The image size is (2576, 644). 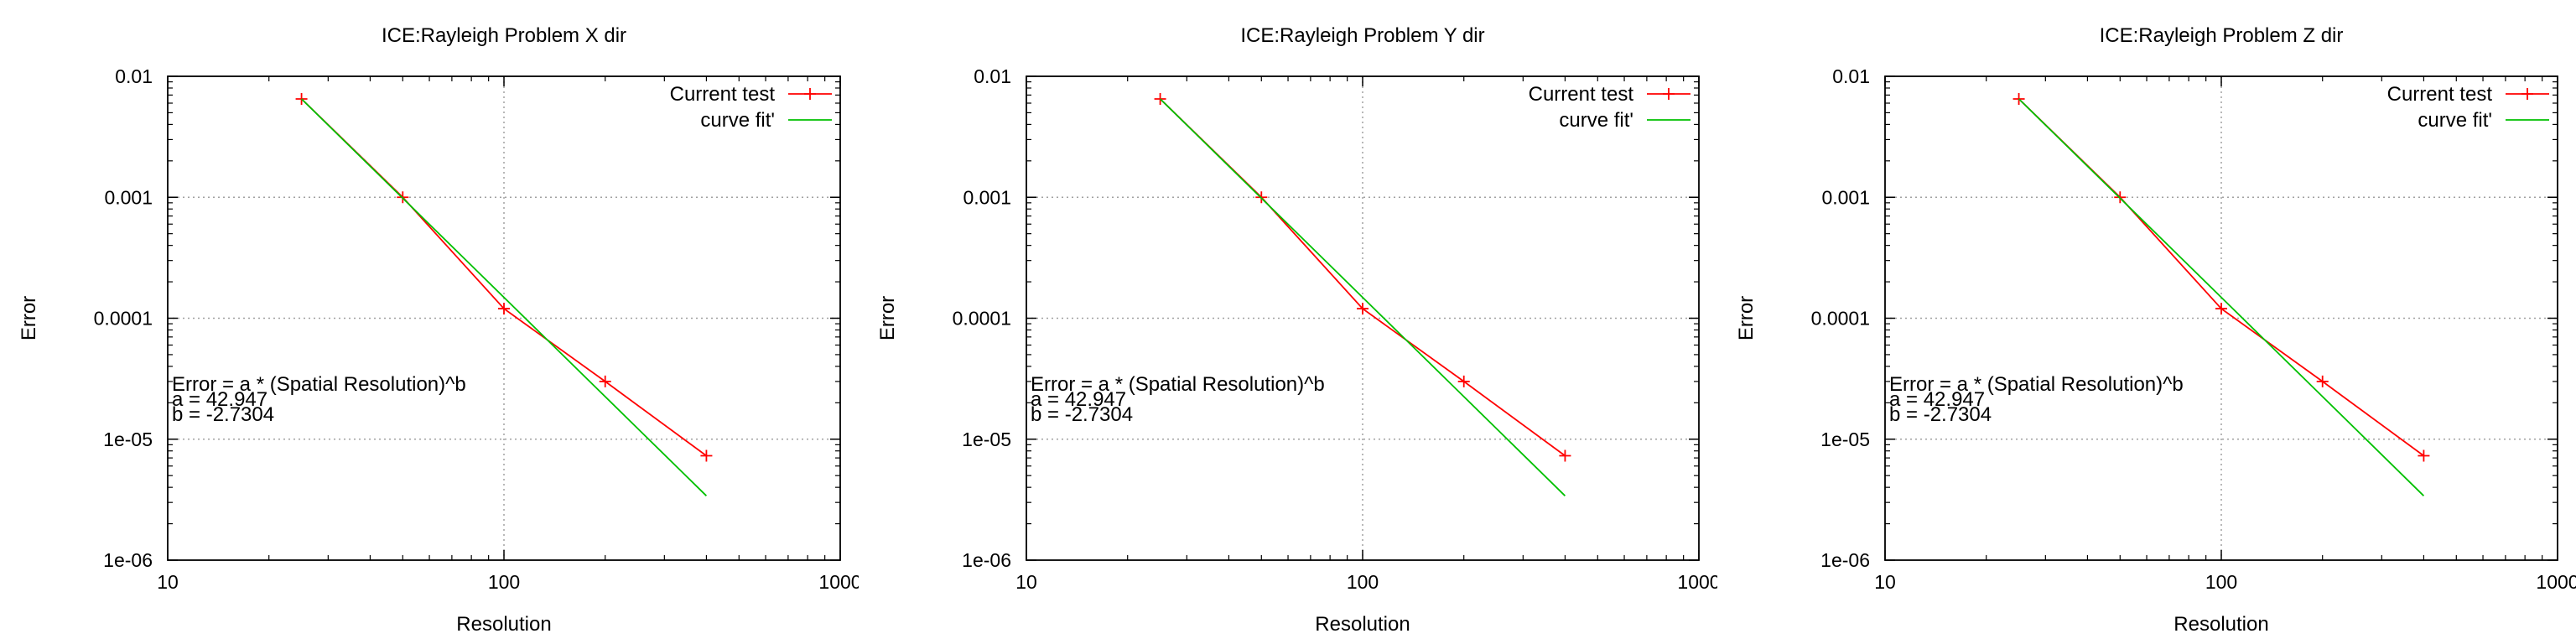 I want to click on chart-title: ICE:Rayleigh Problem X dir, so click(x=504, y=35).